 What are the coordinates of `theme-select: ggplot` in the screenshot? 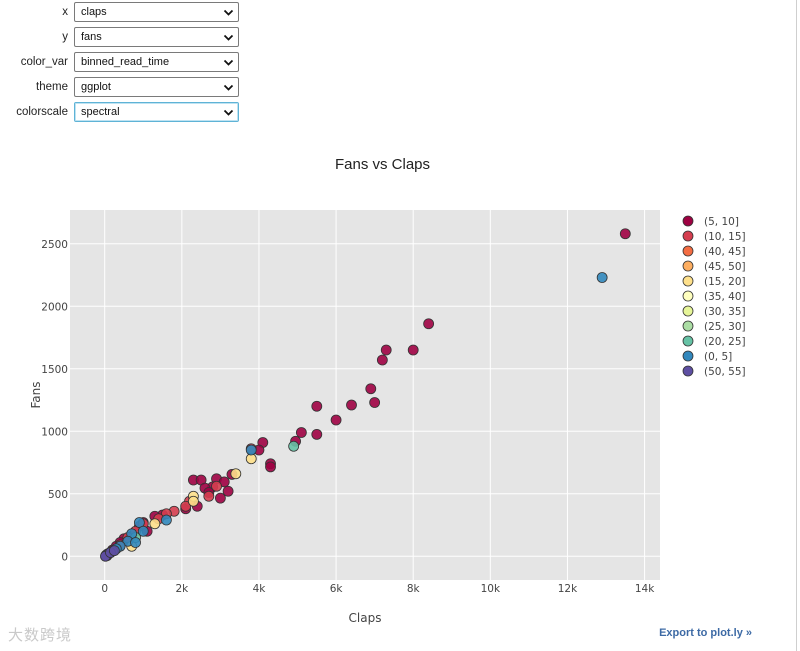 It's located at (156, 87).